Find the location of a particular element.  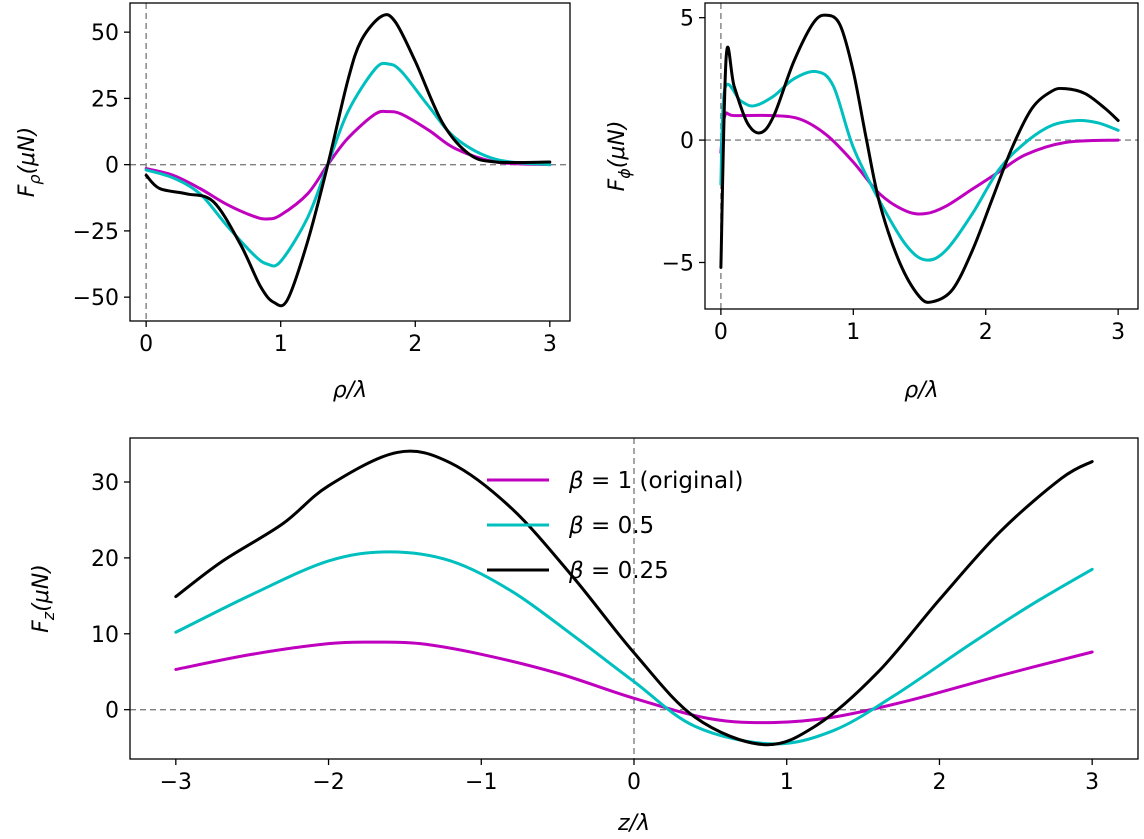

legend-label: β = 1 (original) is located at coordinates (655, 481).